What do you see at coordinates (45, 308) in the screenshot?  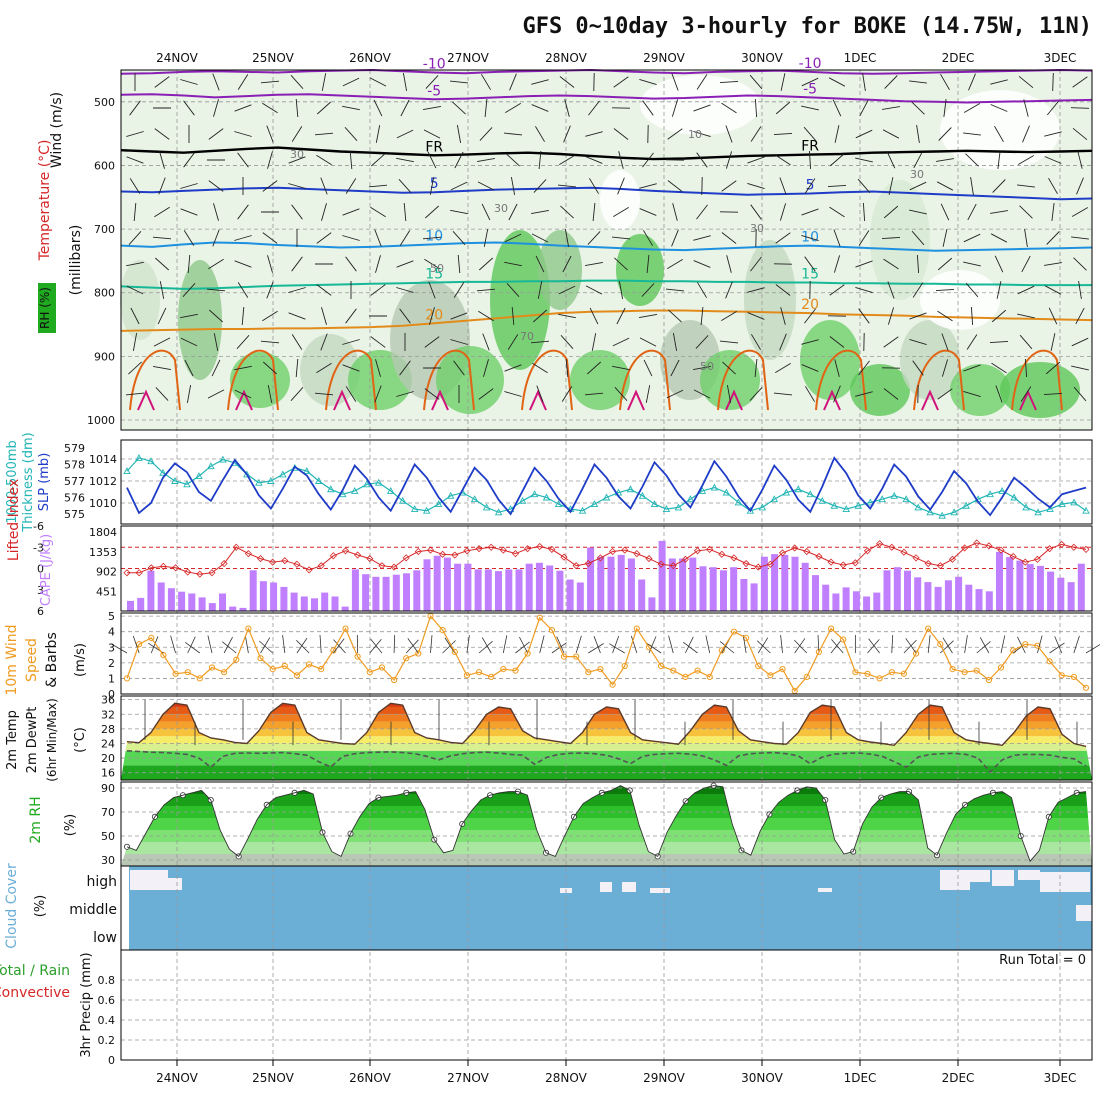 I see `upper-label-rh: RH (%)` at bounding box center [45, 308].